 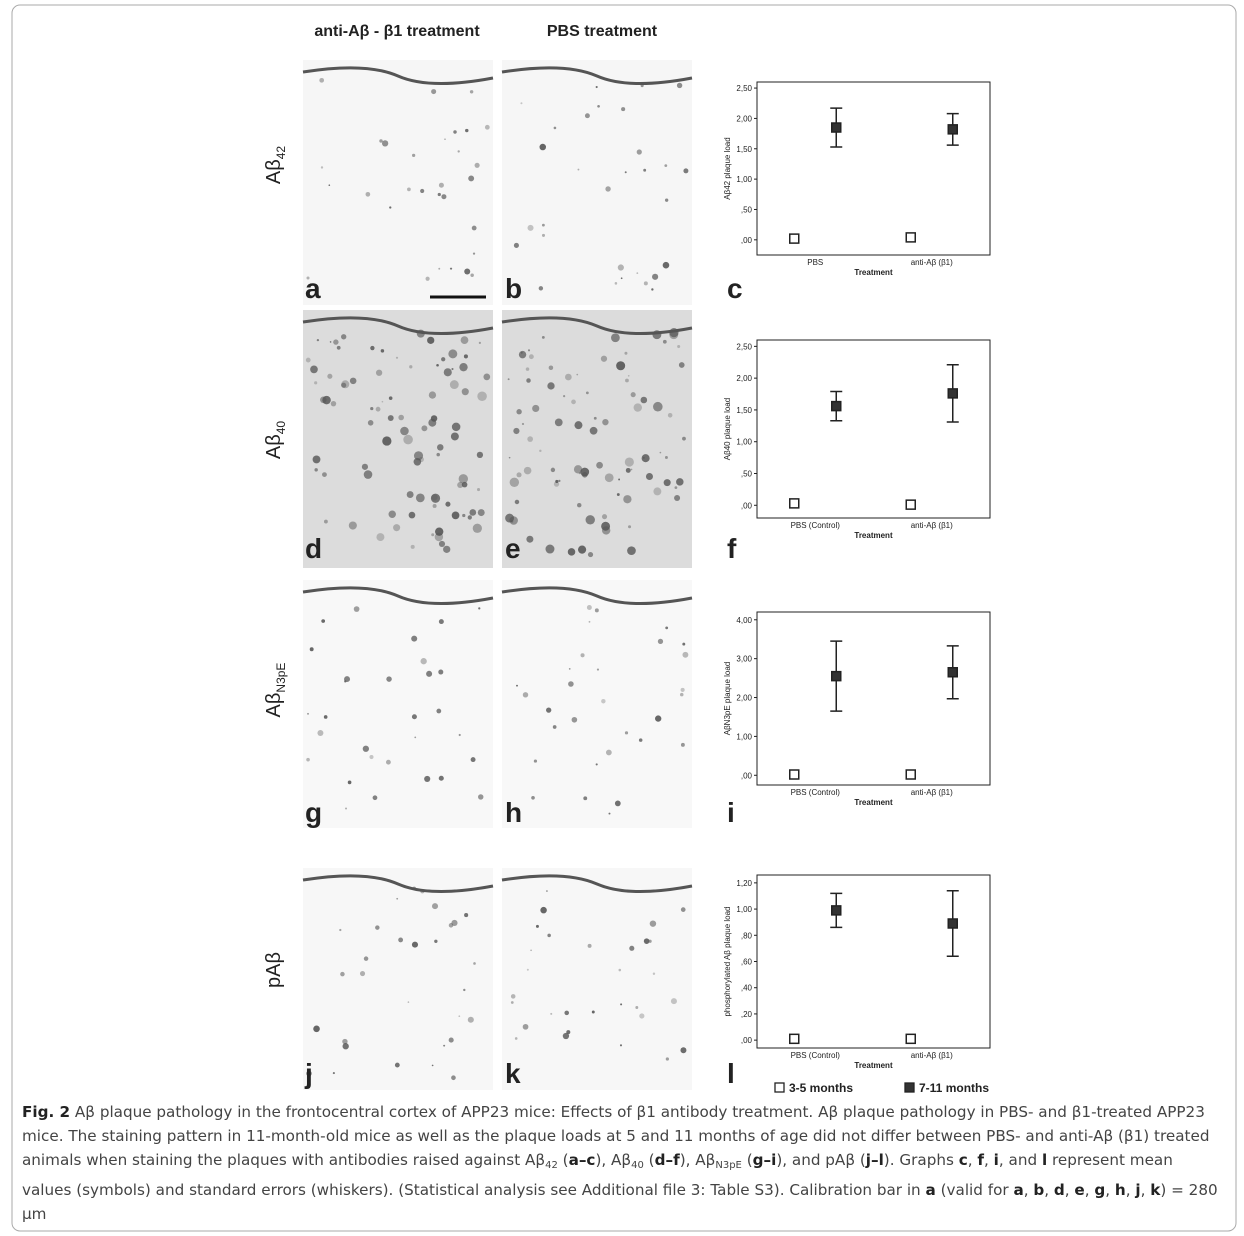 I want to click on caption-text: 42, so click(x=551, y=1165).